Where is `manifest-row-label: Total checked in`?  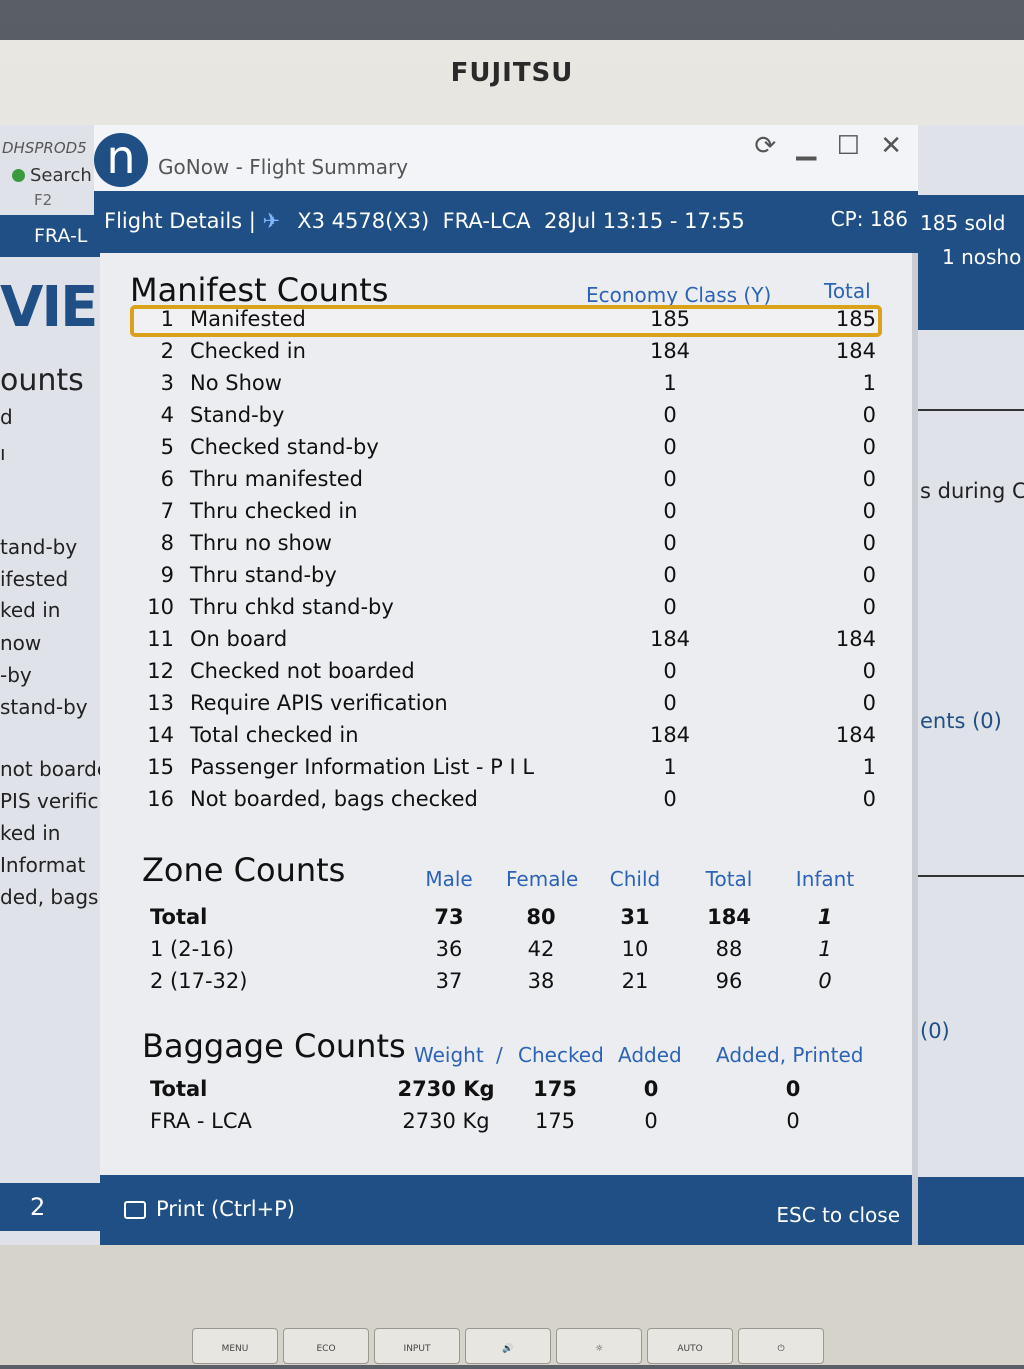
manifest-row-label: Total checked in is located at coordinates (274, 735).